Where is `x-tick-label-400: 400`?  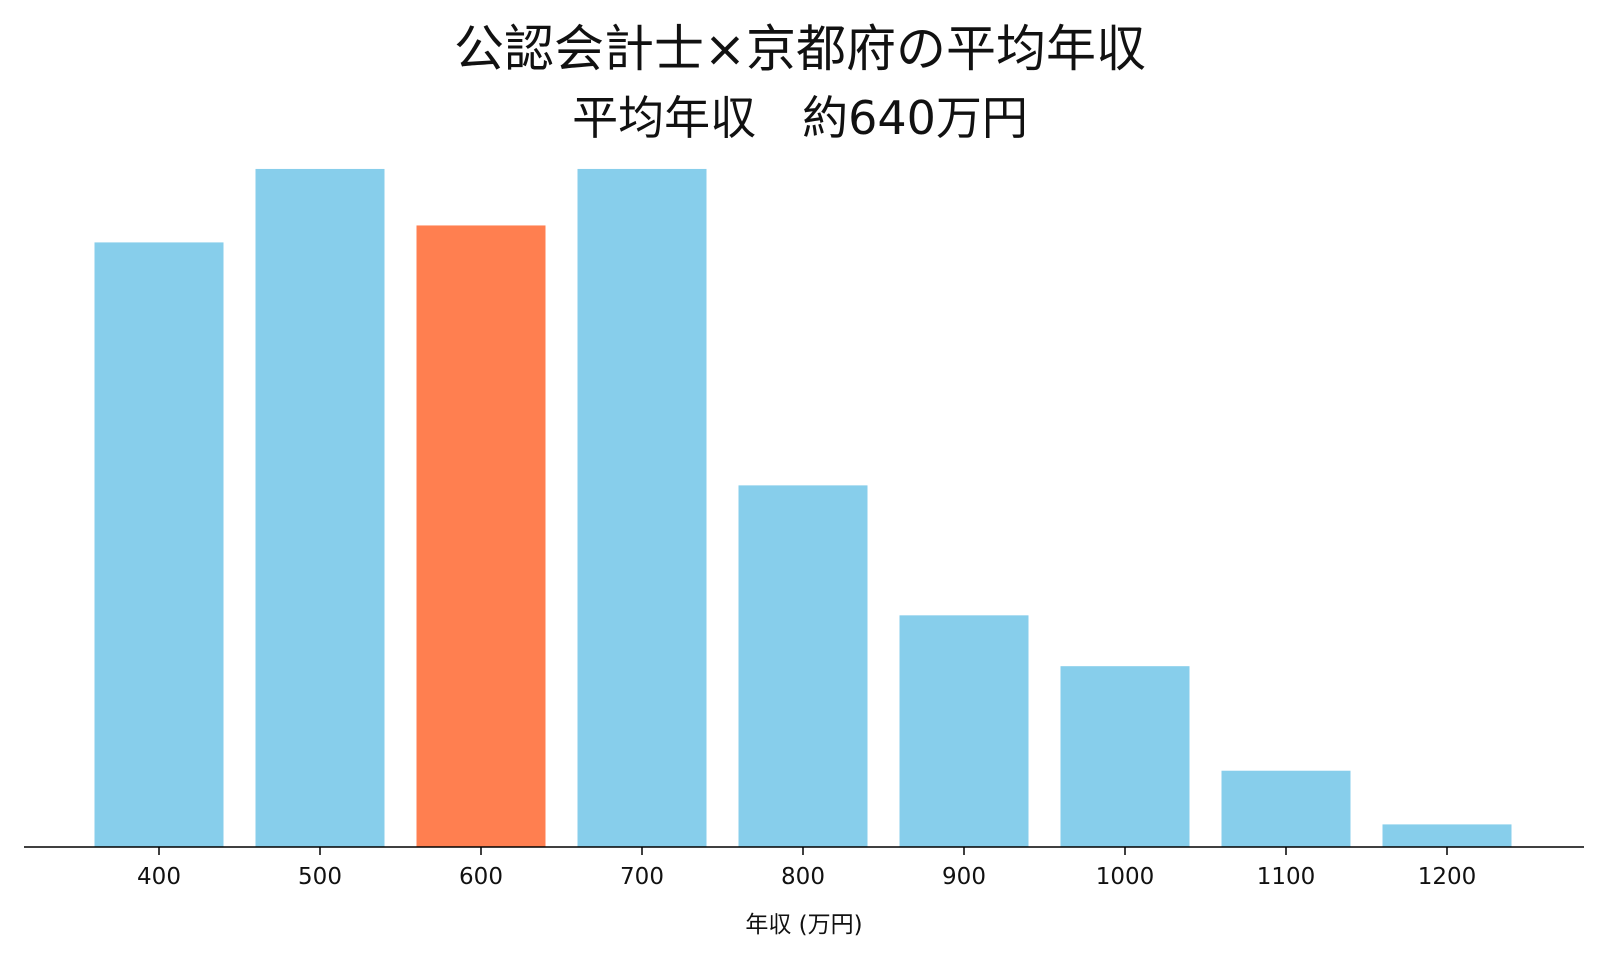 x-tick-label-400: 400 is located at coordinates (159, 877).